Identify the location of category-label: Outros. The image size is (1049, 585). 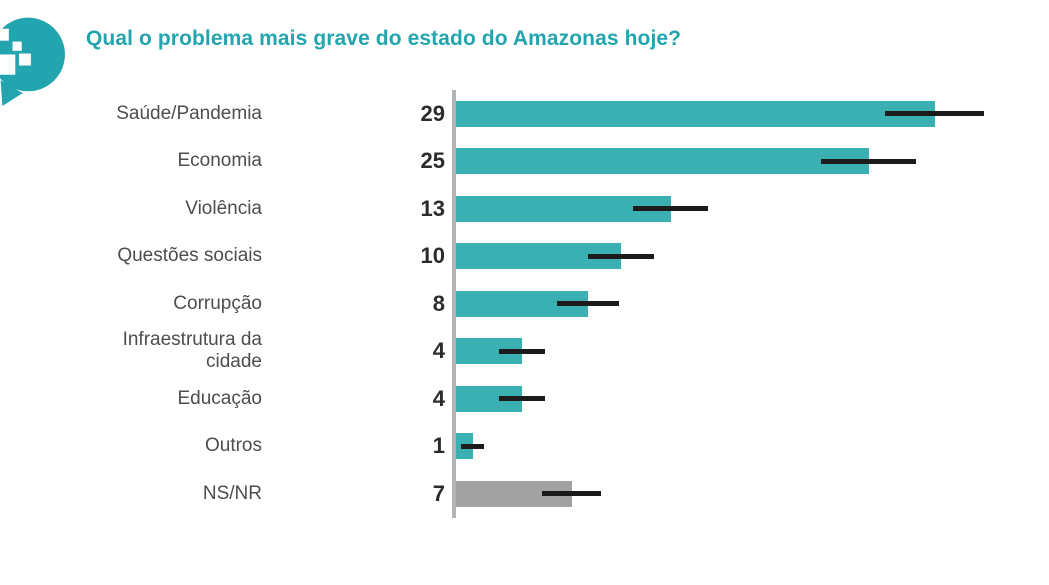
(233, 446).